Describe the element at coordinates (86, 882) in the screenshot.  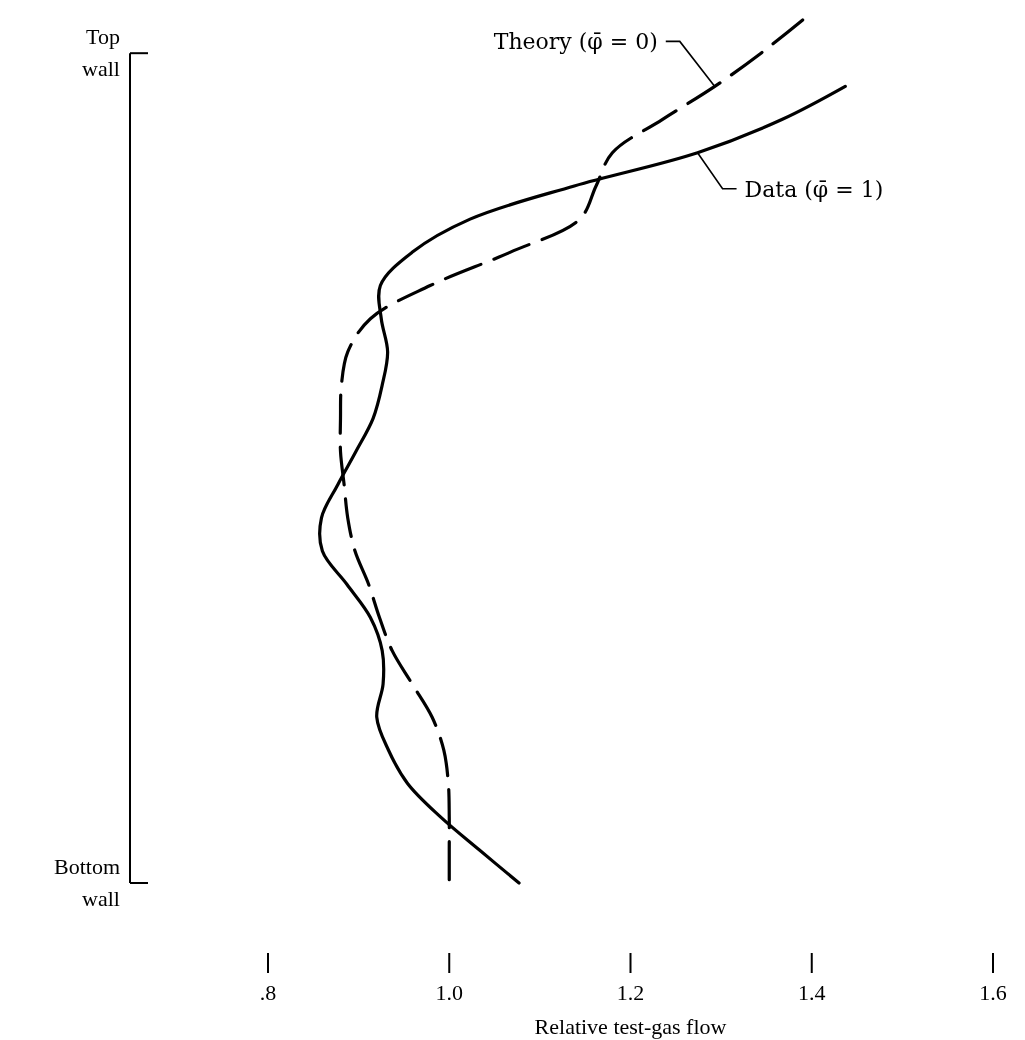
I see `y-tick-label: Bottom wall` at that location.